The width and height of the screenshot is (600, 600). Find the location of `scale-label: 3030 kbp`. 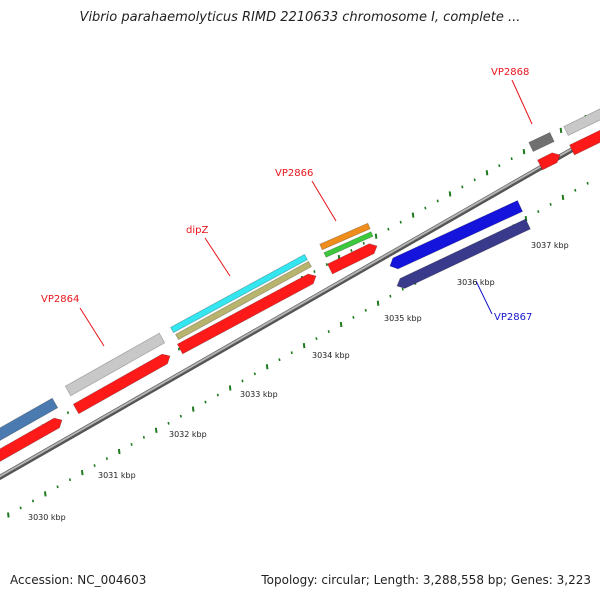

scale-label: 3030 kbp is located at coordinates (47, 517).